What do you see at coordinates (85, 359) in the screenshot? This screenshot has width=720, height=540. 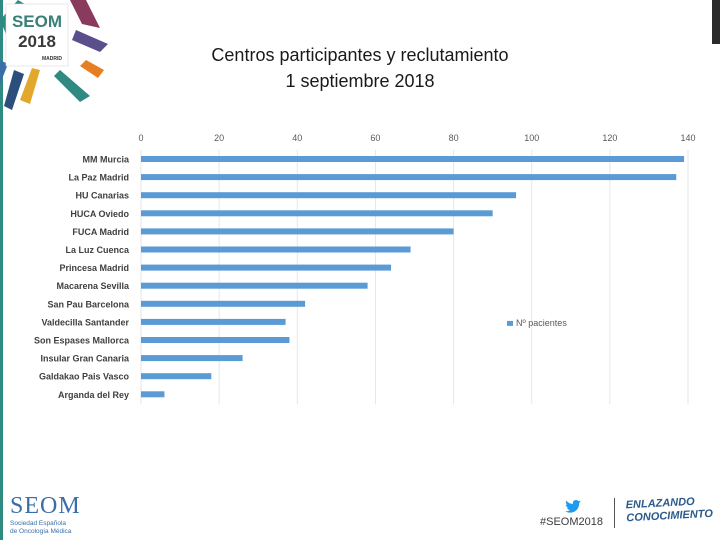 I see `category-label: Insular Gran Canaria` at bounding box center [85, 359].